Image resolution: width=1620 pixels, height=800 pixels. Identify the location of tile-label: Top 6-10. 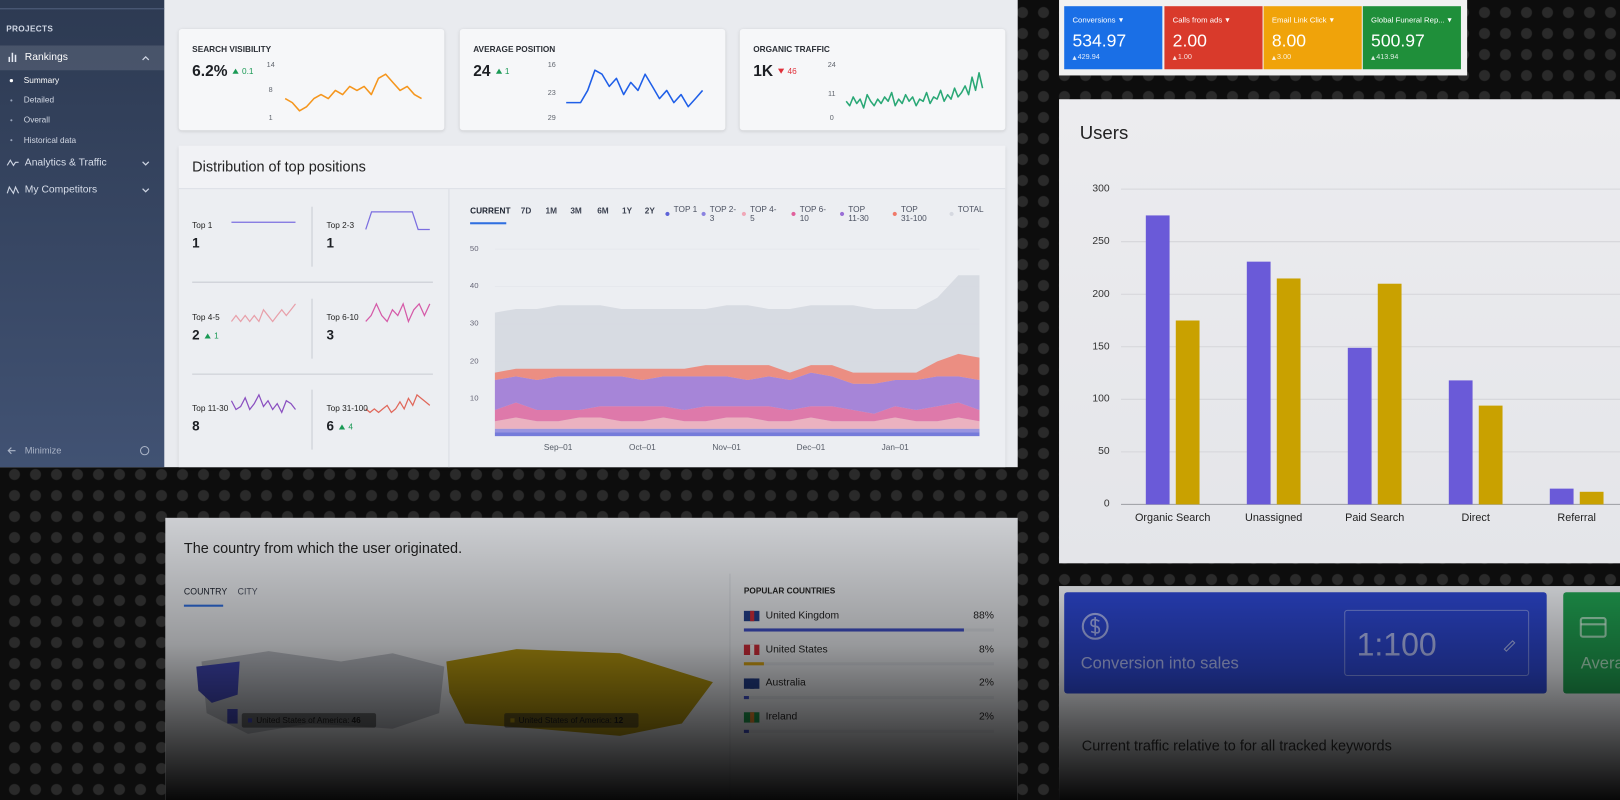
(342, 317).